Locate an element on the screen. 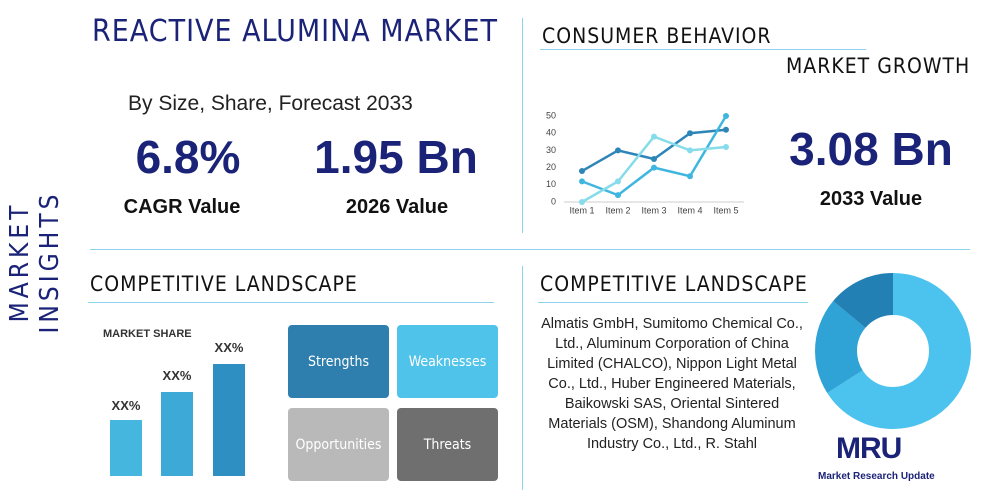  logo: MRU is located at coordinates (869, 448).